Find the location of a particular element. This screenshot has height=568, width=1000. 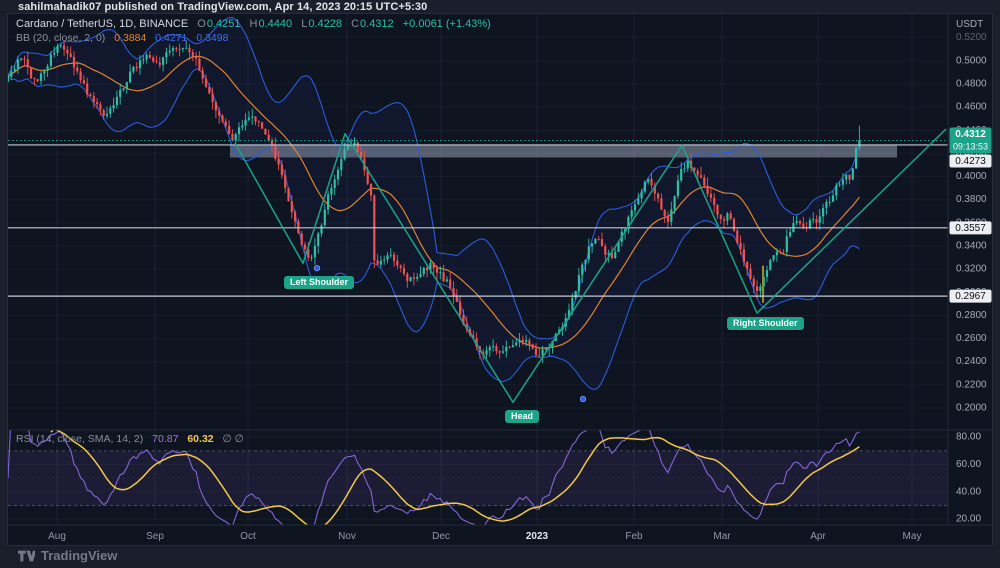

svg-text: Sep is located at coordinates (155, 536).